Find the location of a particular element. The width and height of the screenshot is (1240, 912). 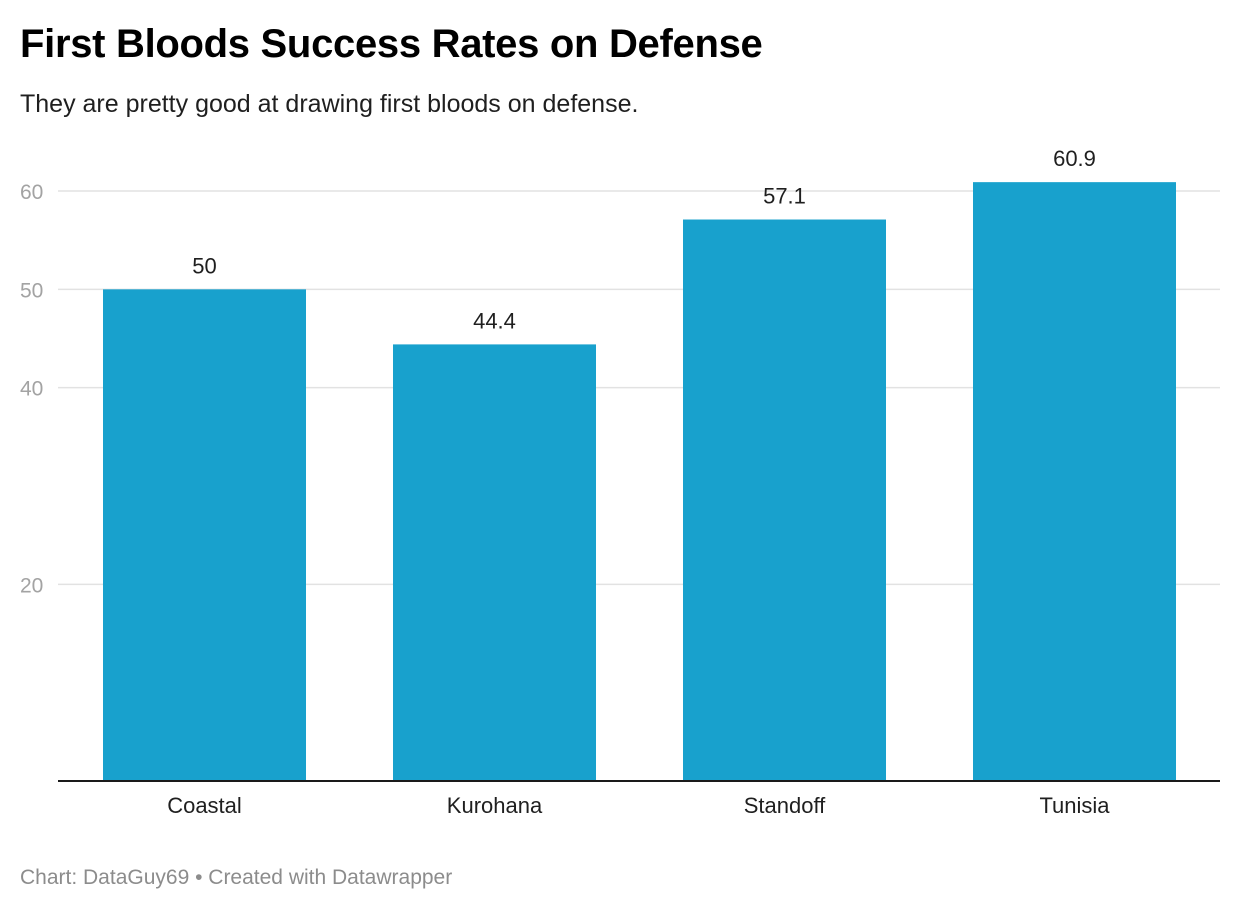

value-label: 57.1 is located at coordinates (784, 196).